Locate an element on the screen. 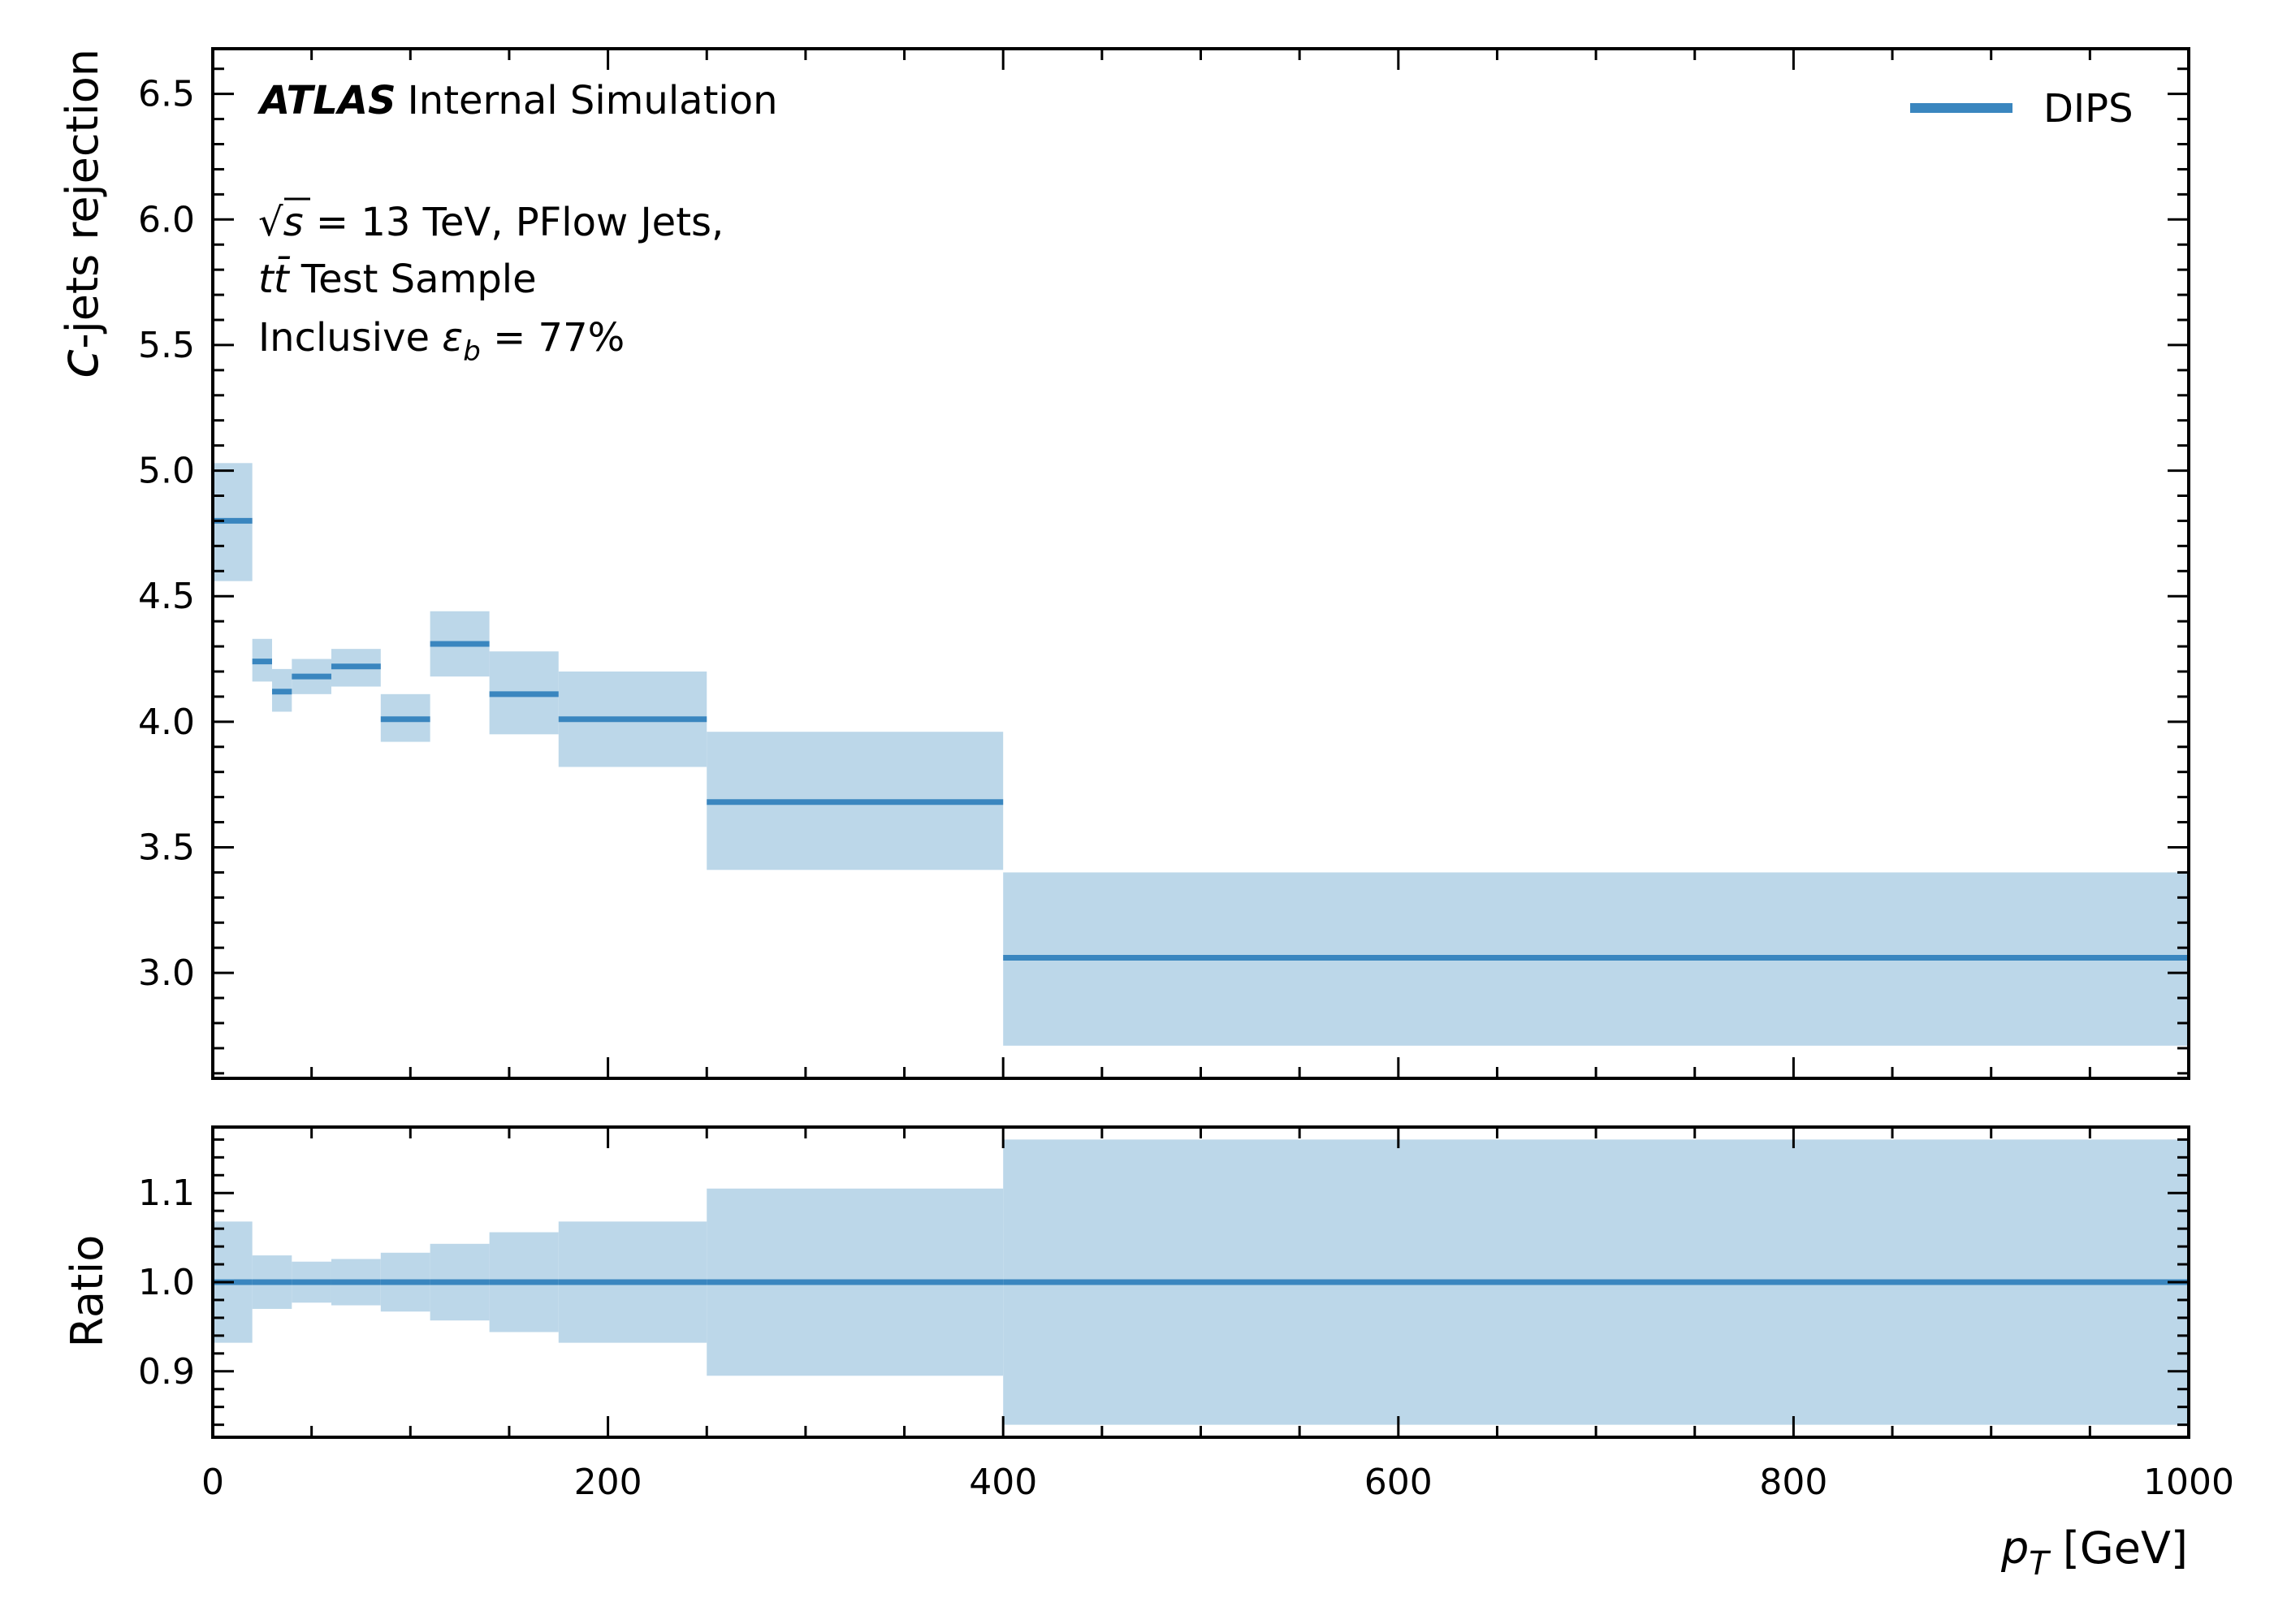  energy-jets-text: = 13 TeV, PFlow Jets, is located at coordinates (514, 223).